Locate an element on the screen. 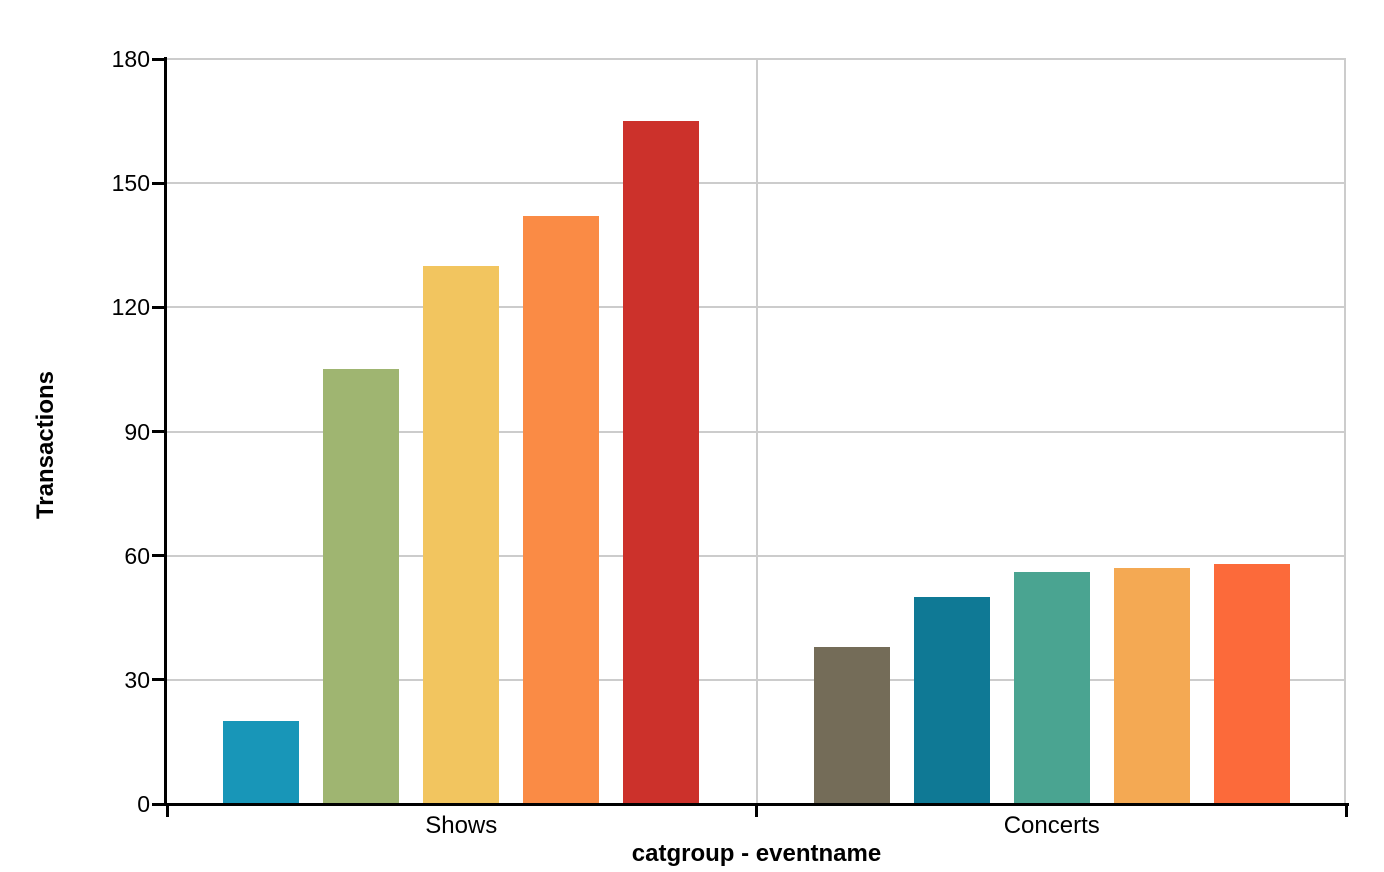  y-tick-label-120: 120 is located at coordinates (130, 307).